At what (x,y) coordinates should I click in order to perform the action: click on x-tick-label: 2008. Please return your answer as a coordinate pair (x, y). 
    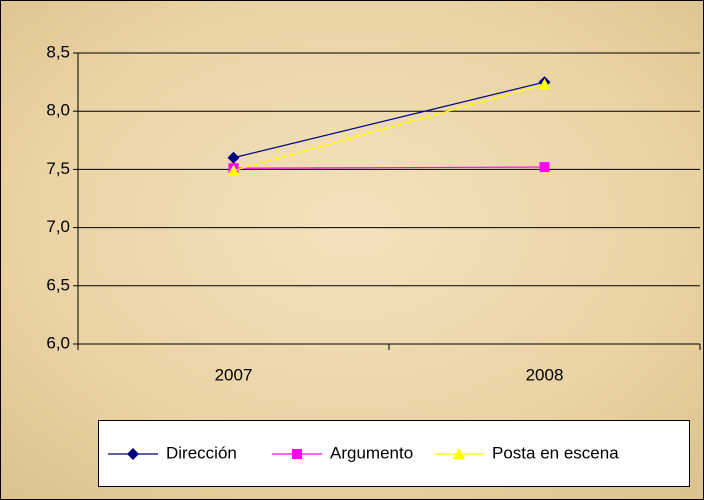
    Looking at the image, I should click on (545, 374).